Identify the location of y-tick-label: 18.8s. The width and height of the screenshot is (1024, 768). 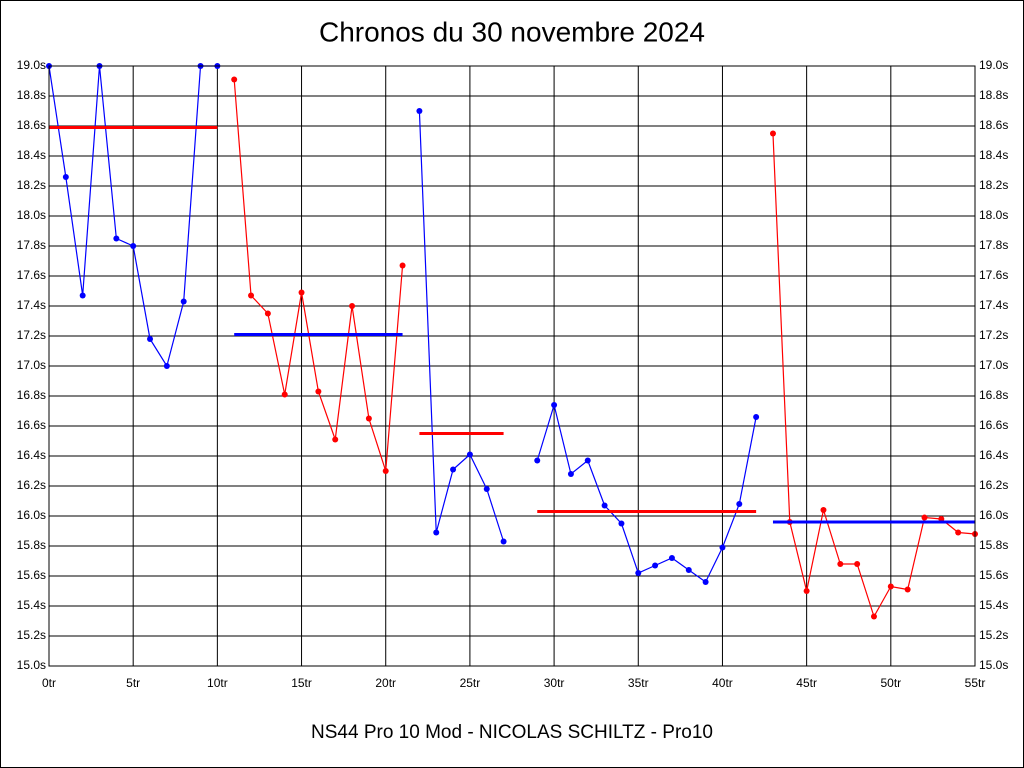
(31, 95).